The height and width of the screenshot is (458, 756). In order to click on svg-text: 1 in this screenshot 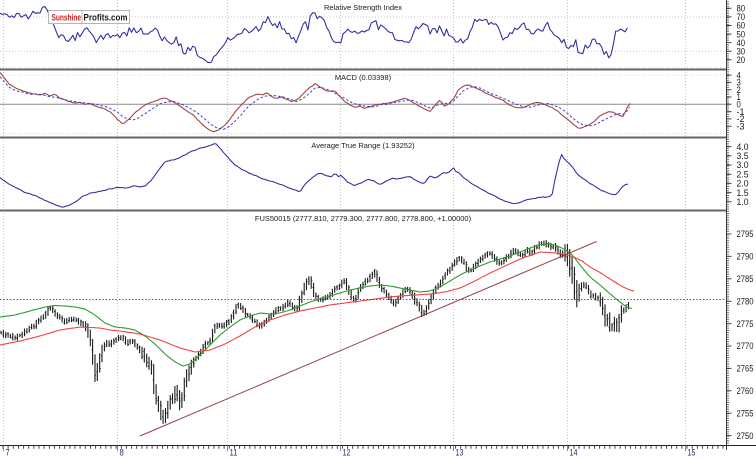, I will do `click(739, 97)`.